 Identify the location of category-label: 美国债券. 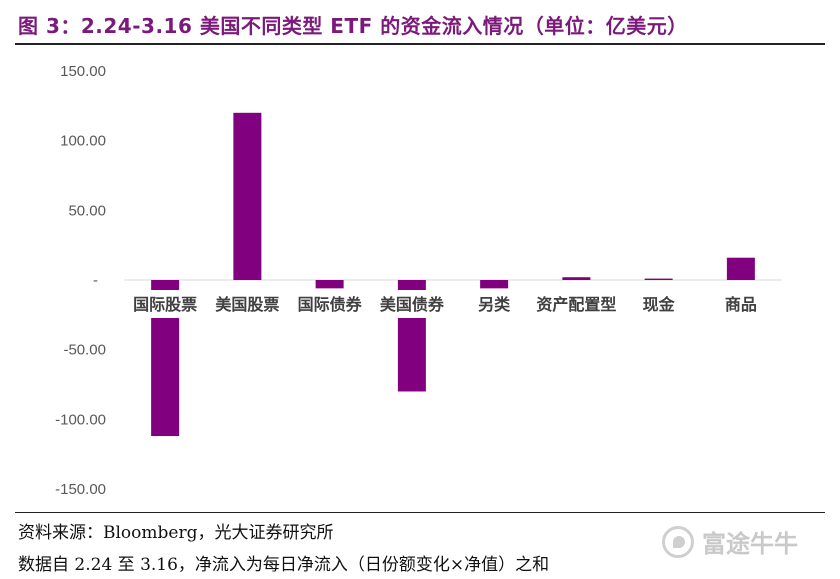
(412, 304).